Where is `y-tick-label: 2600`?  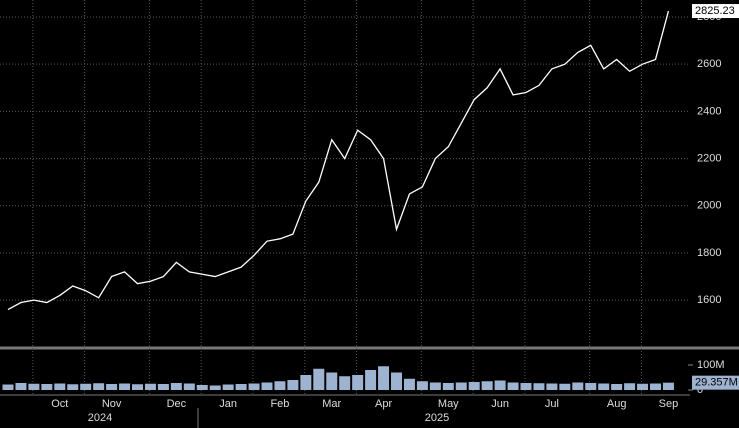
y-tick-label: 2600 is located at coordinates (709, 64).